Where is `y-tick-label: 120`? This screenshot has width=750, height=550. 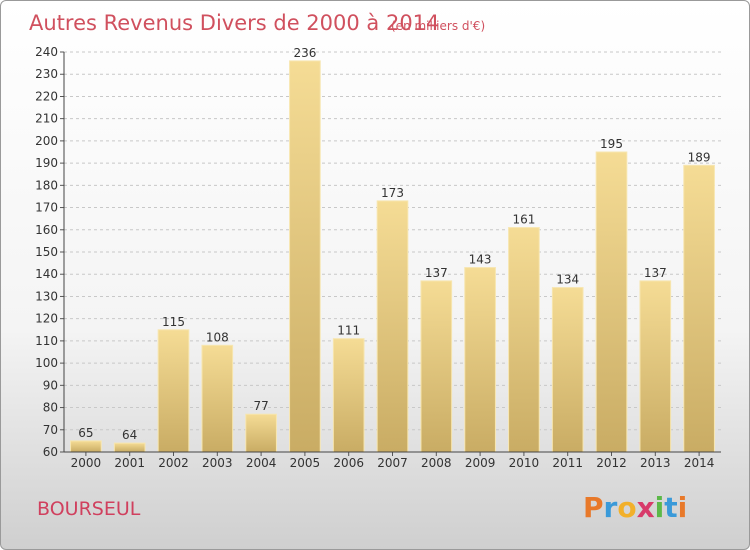
y-tick-label: 120 is located at coordinates (46, 319).